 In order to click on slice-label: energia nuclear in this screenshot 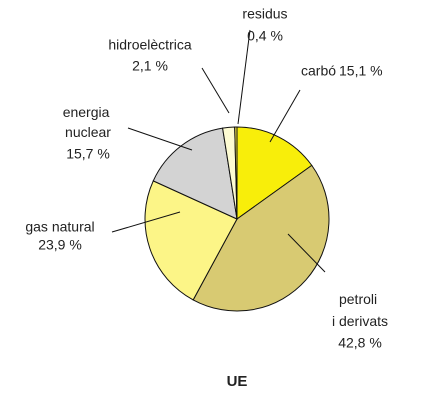, I will do `click(88, 122)`.